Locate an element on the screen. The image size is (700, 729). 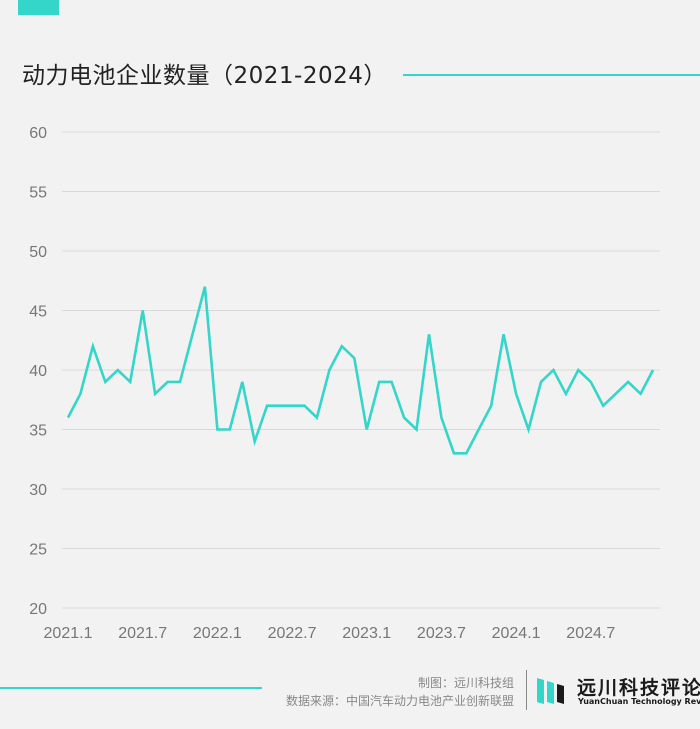
y-tick-label: 60 is located at coordinates (38, 133).